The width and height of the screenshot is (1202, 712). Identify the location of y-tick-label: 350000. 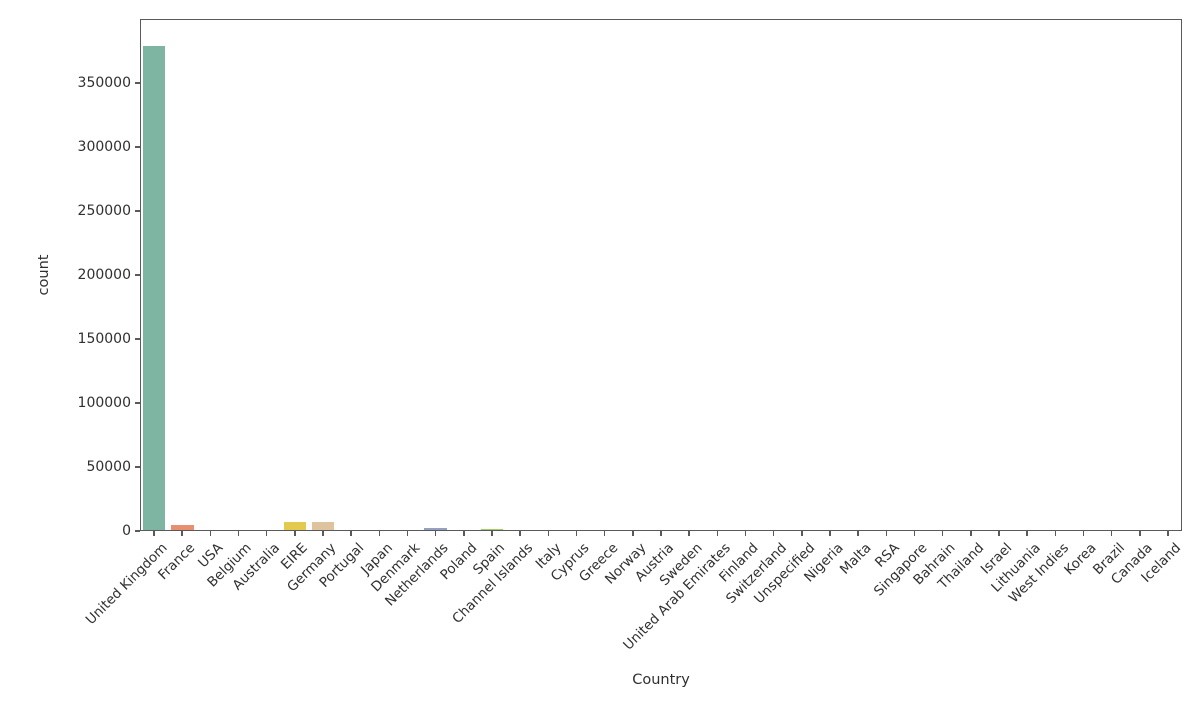
(104, 83).